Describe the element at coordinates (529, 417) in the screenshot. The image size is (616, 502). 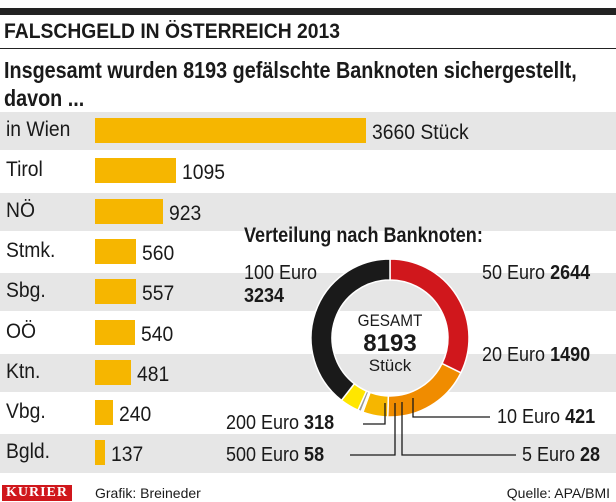
I see `slice-name: 10 Euro` at that location.